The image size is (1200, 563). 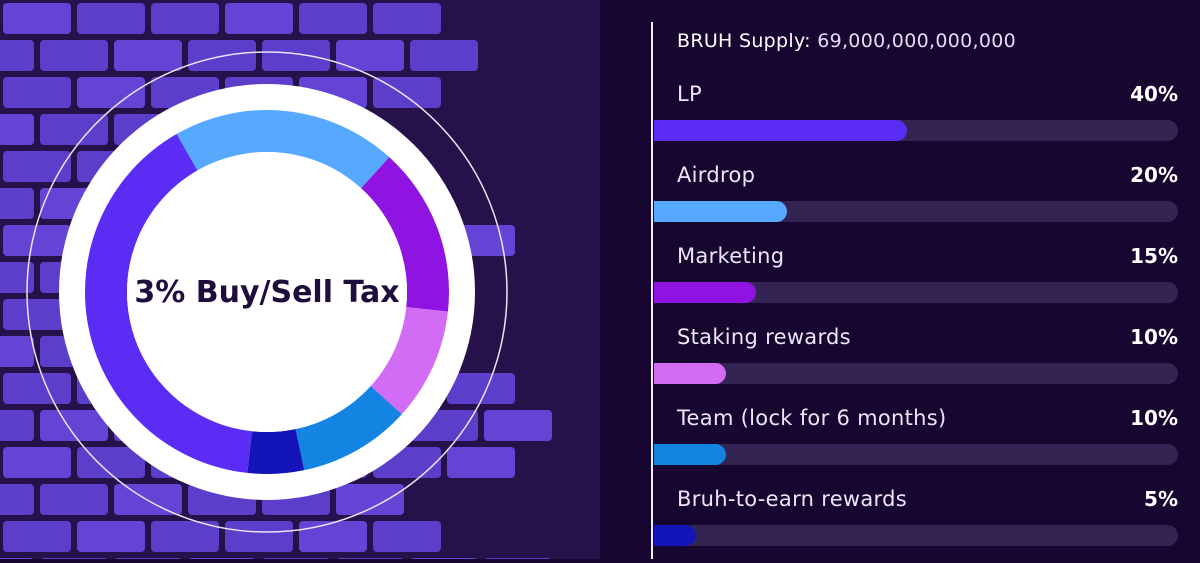 What do you see at coordinates (764, 337) in the screenshot?
I see `allocation-name: Staking rewards` at bounding box center [764, 337].